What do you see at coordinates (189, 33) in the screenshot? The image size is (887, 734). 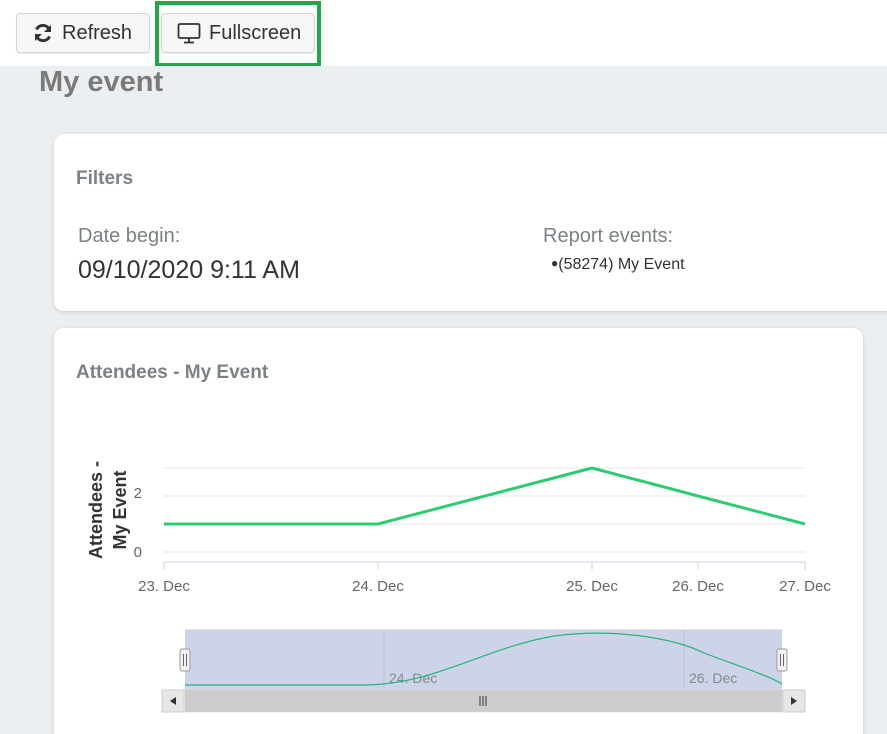 I see `monitor-icon` at bounding box center [189, 33].